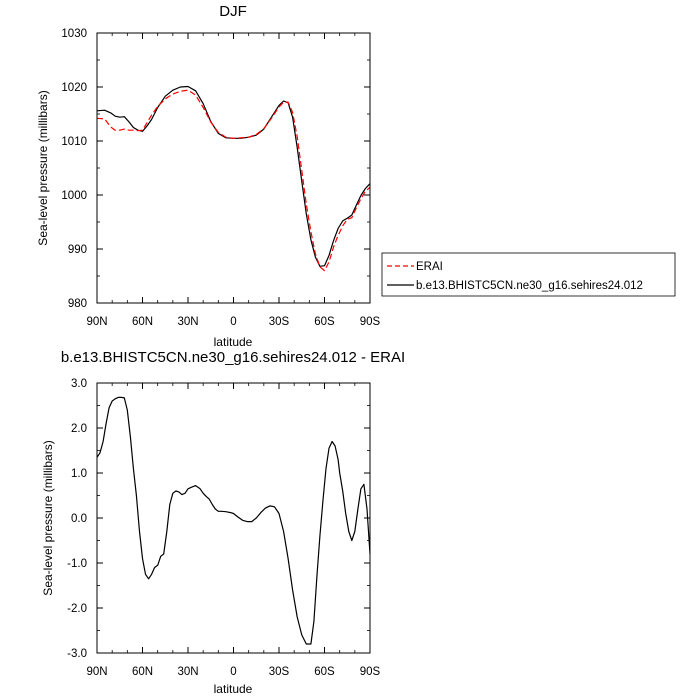  Describe the element at coordinates (74, 142) in the screenshot. I see `top-y-tick-label: 1010` at that location.